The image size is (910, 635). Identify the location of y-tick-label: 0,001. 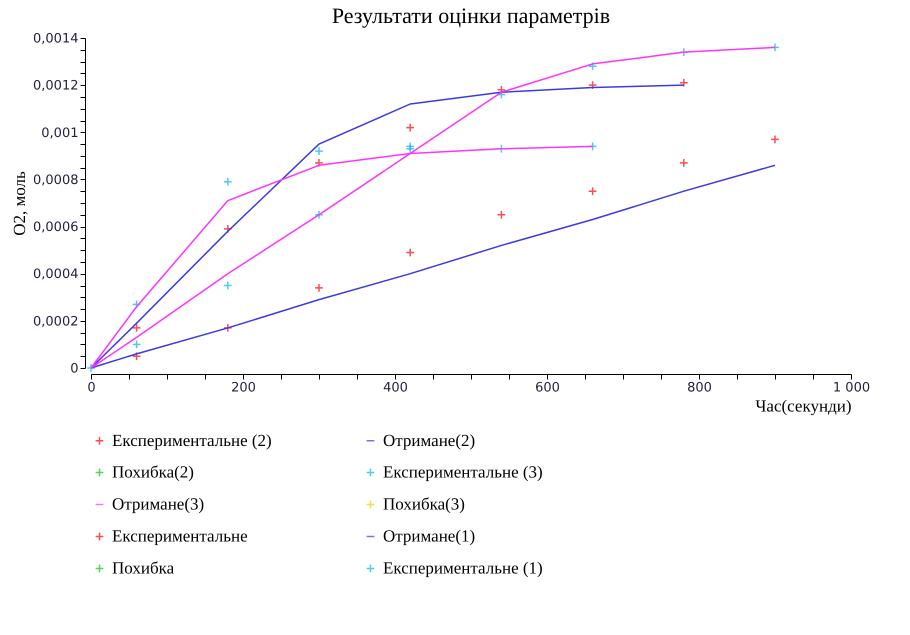
(59, 133).